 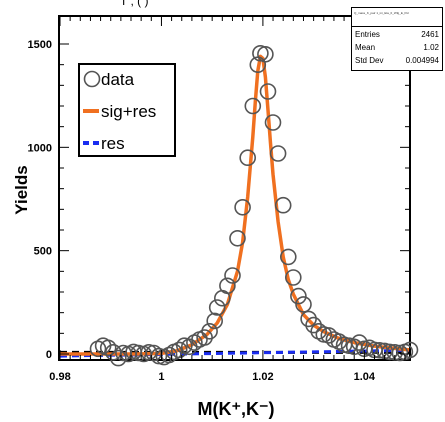 What do you see at coordinates (40, 45) in the screenshot?
I see `y-tick-label: 1500` at bounding box center [40, 45].